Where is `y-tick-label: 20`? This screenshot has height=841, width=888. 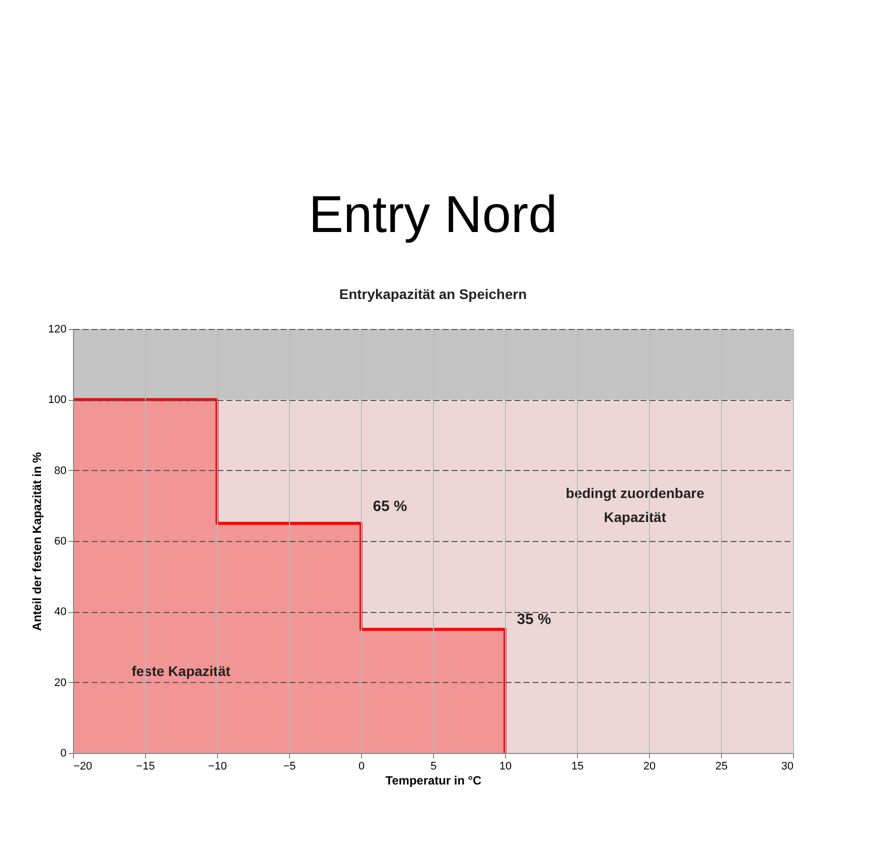
y-tick-label: 20 is located at coordinates (60, 682).